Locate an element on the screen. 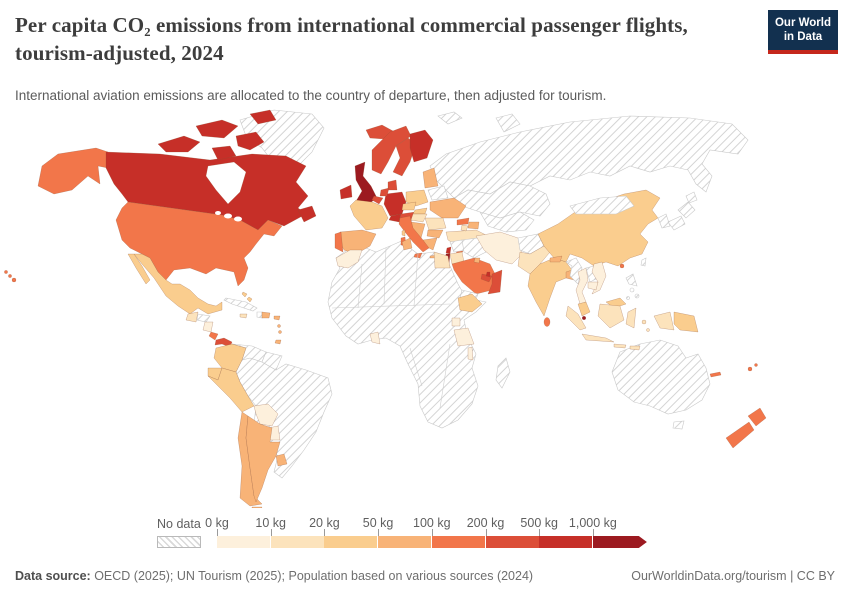 This screenshot has width=850, height=600. country-france is located at coordinates (369, 215).